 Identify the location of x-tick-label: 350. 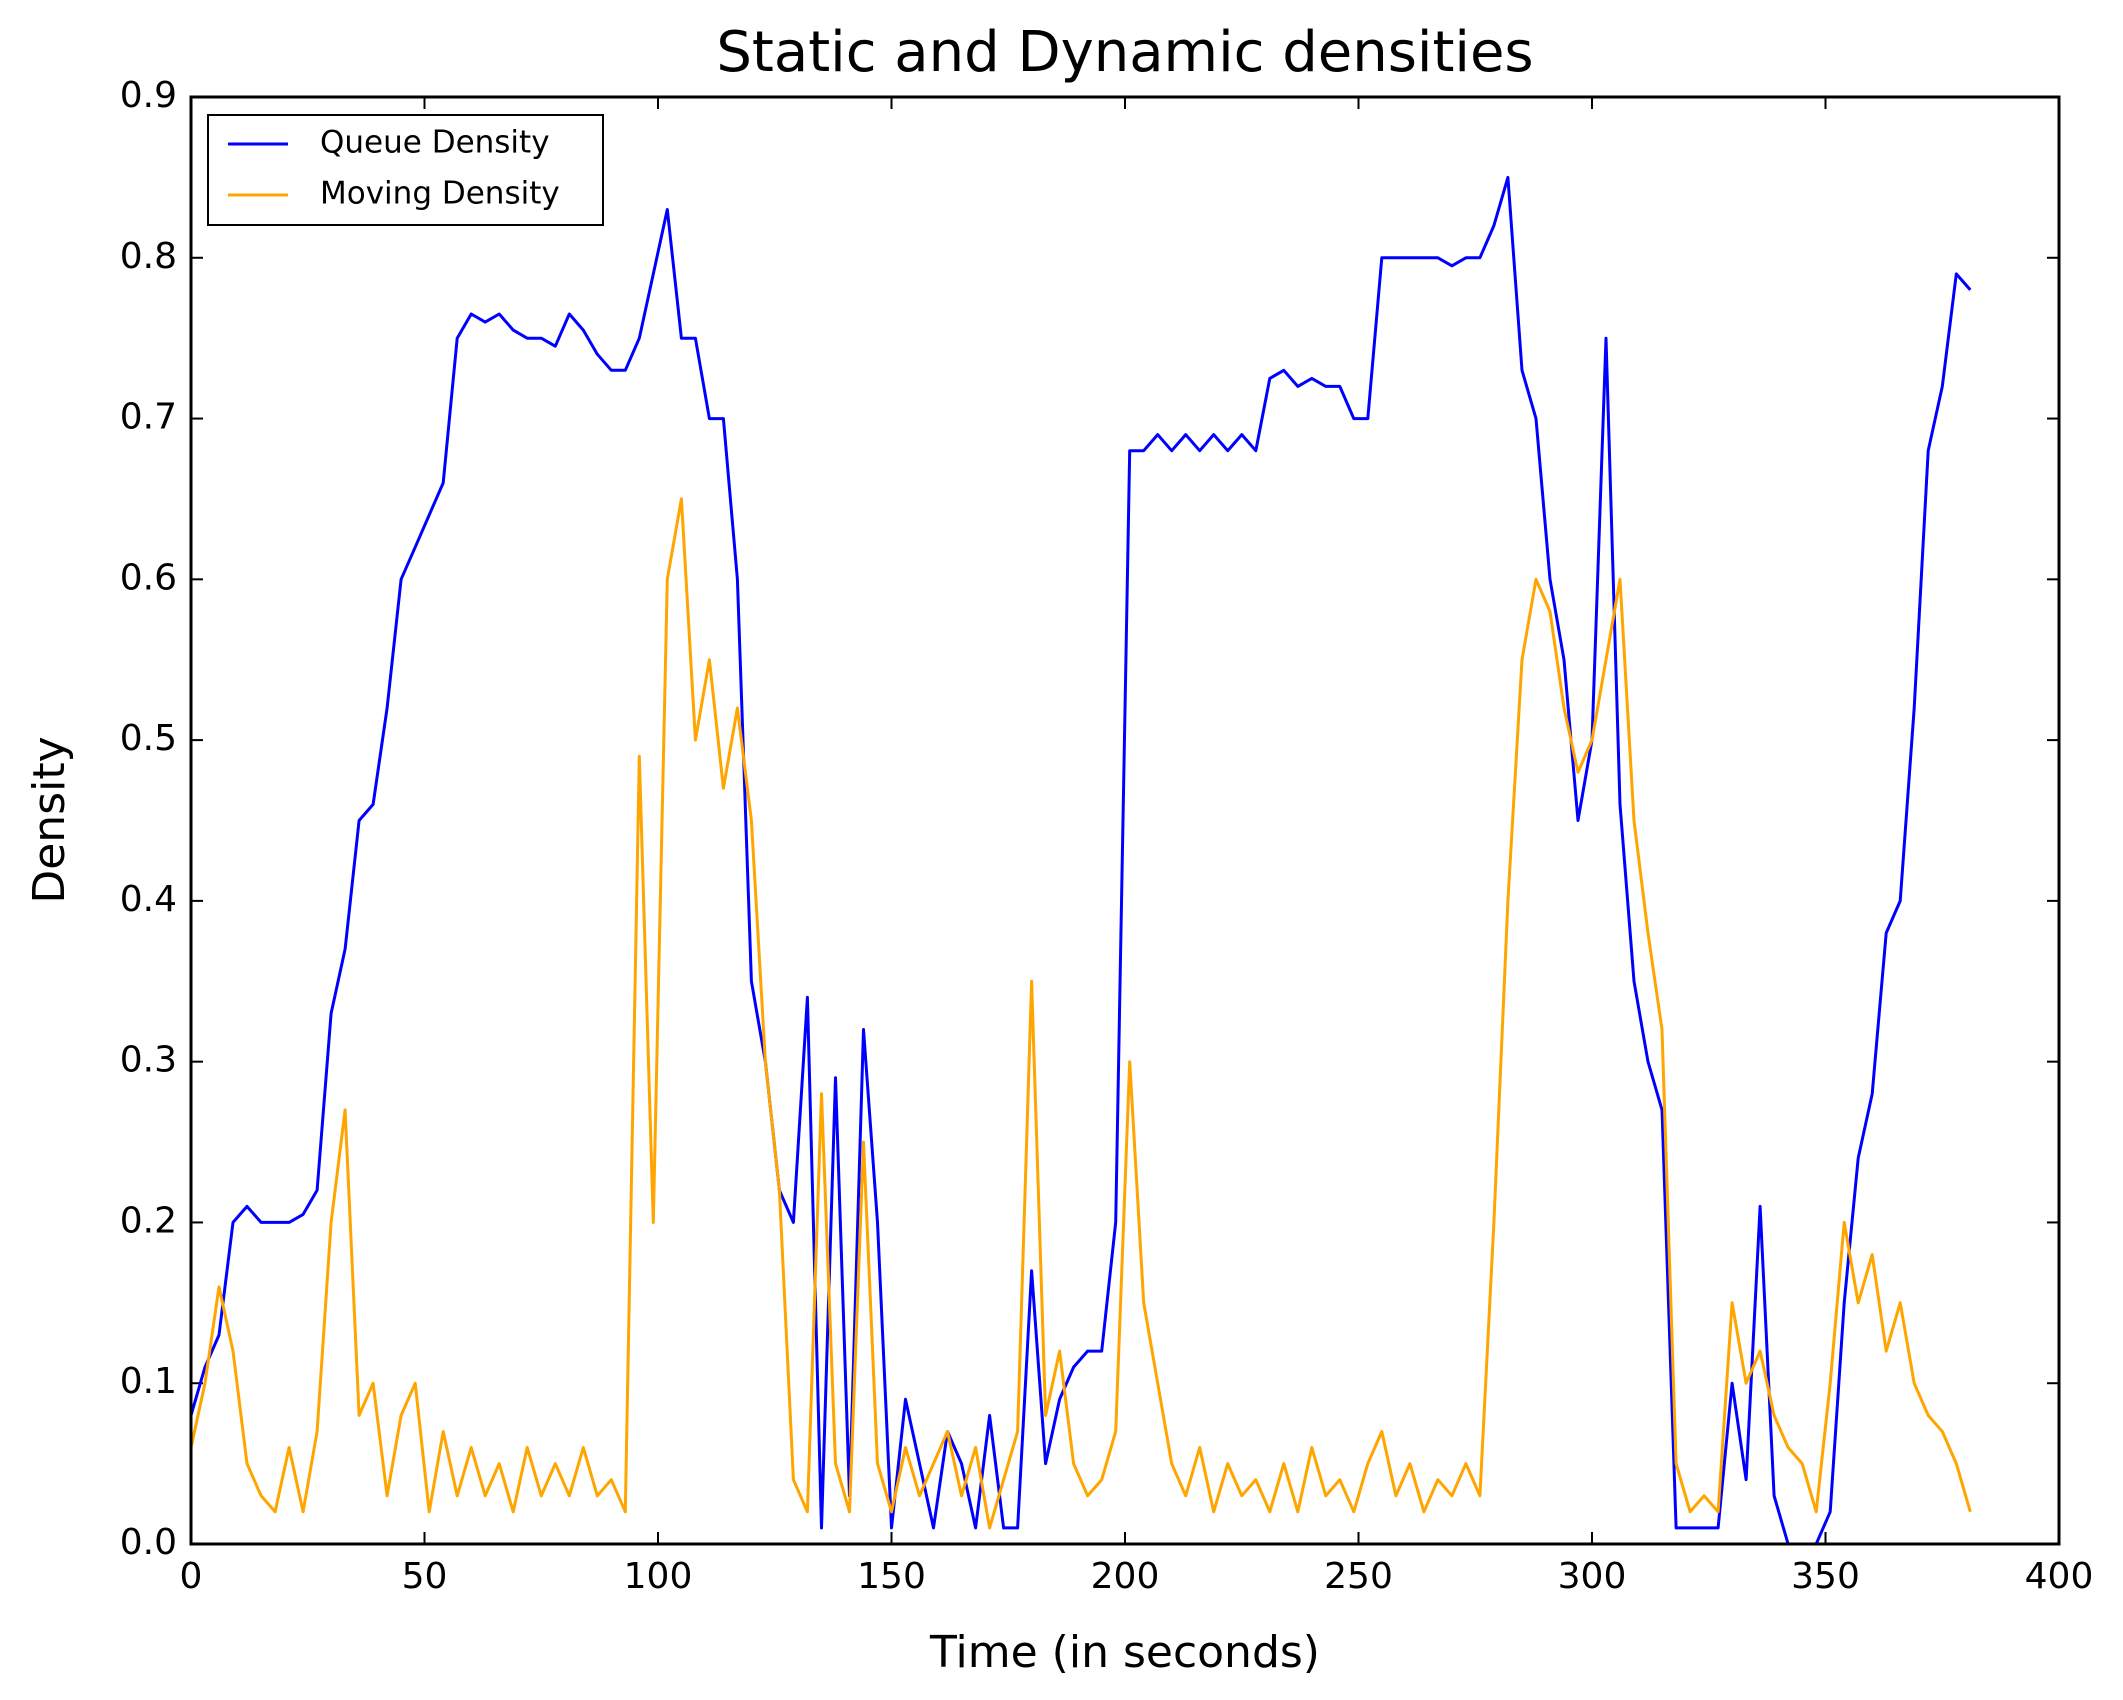
(1825, 1576).